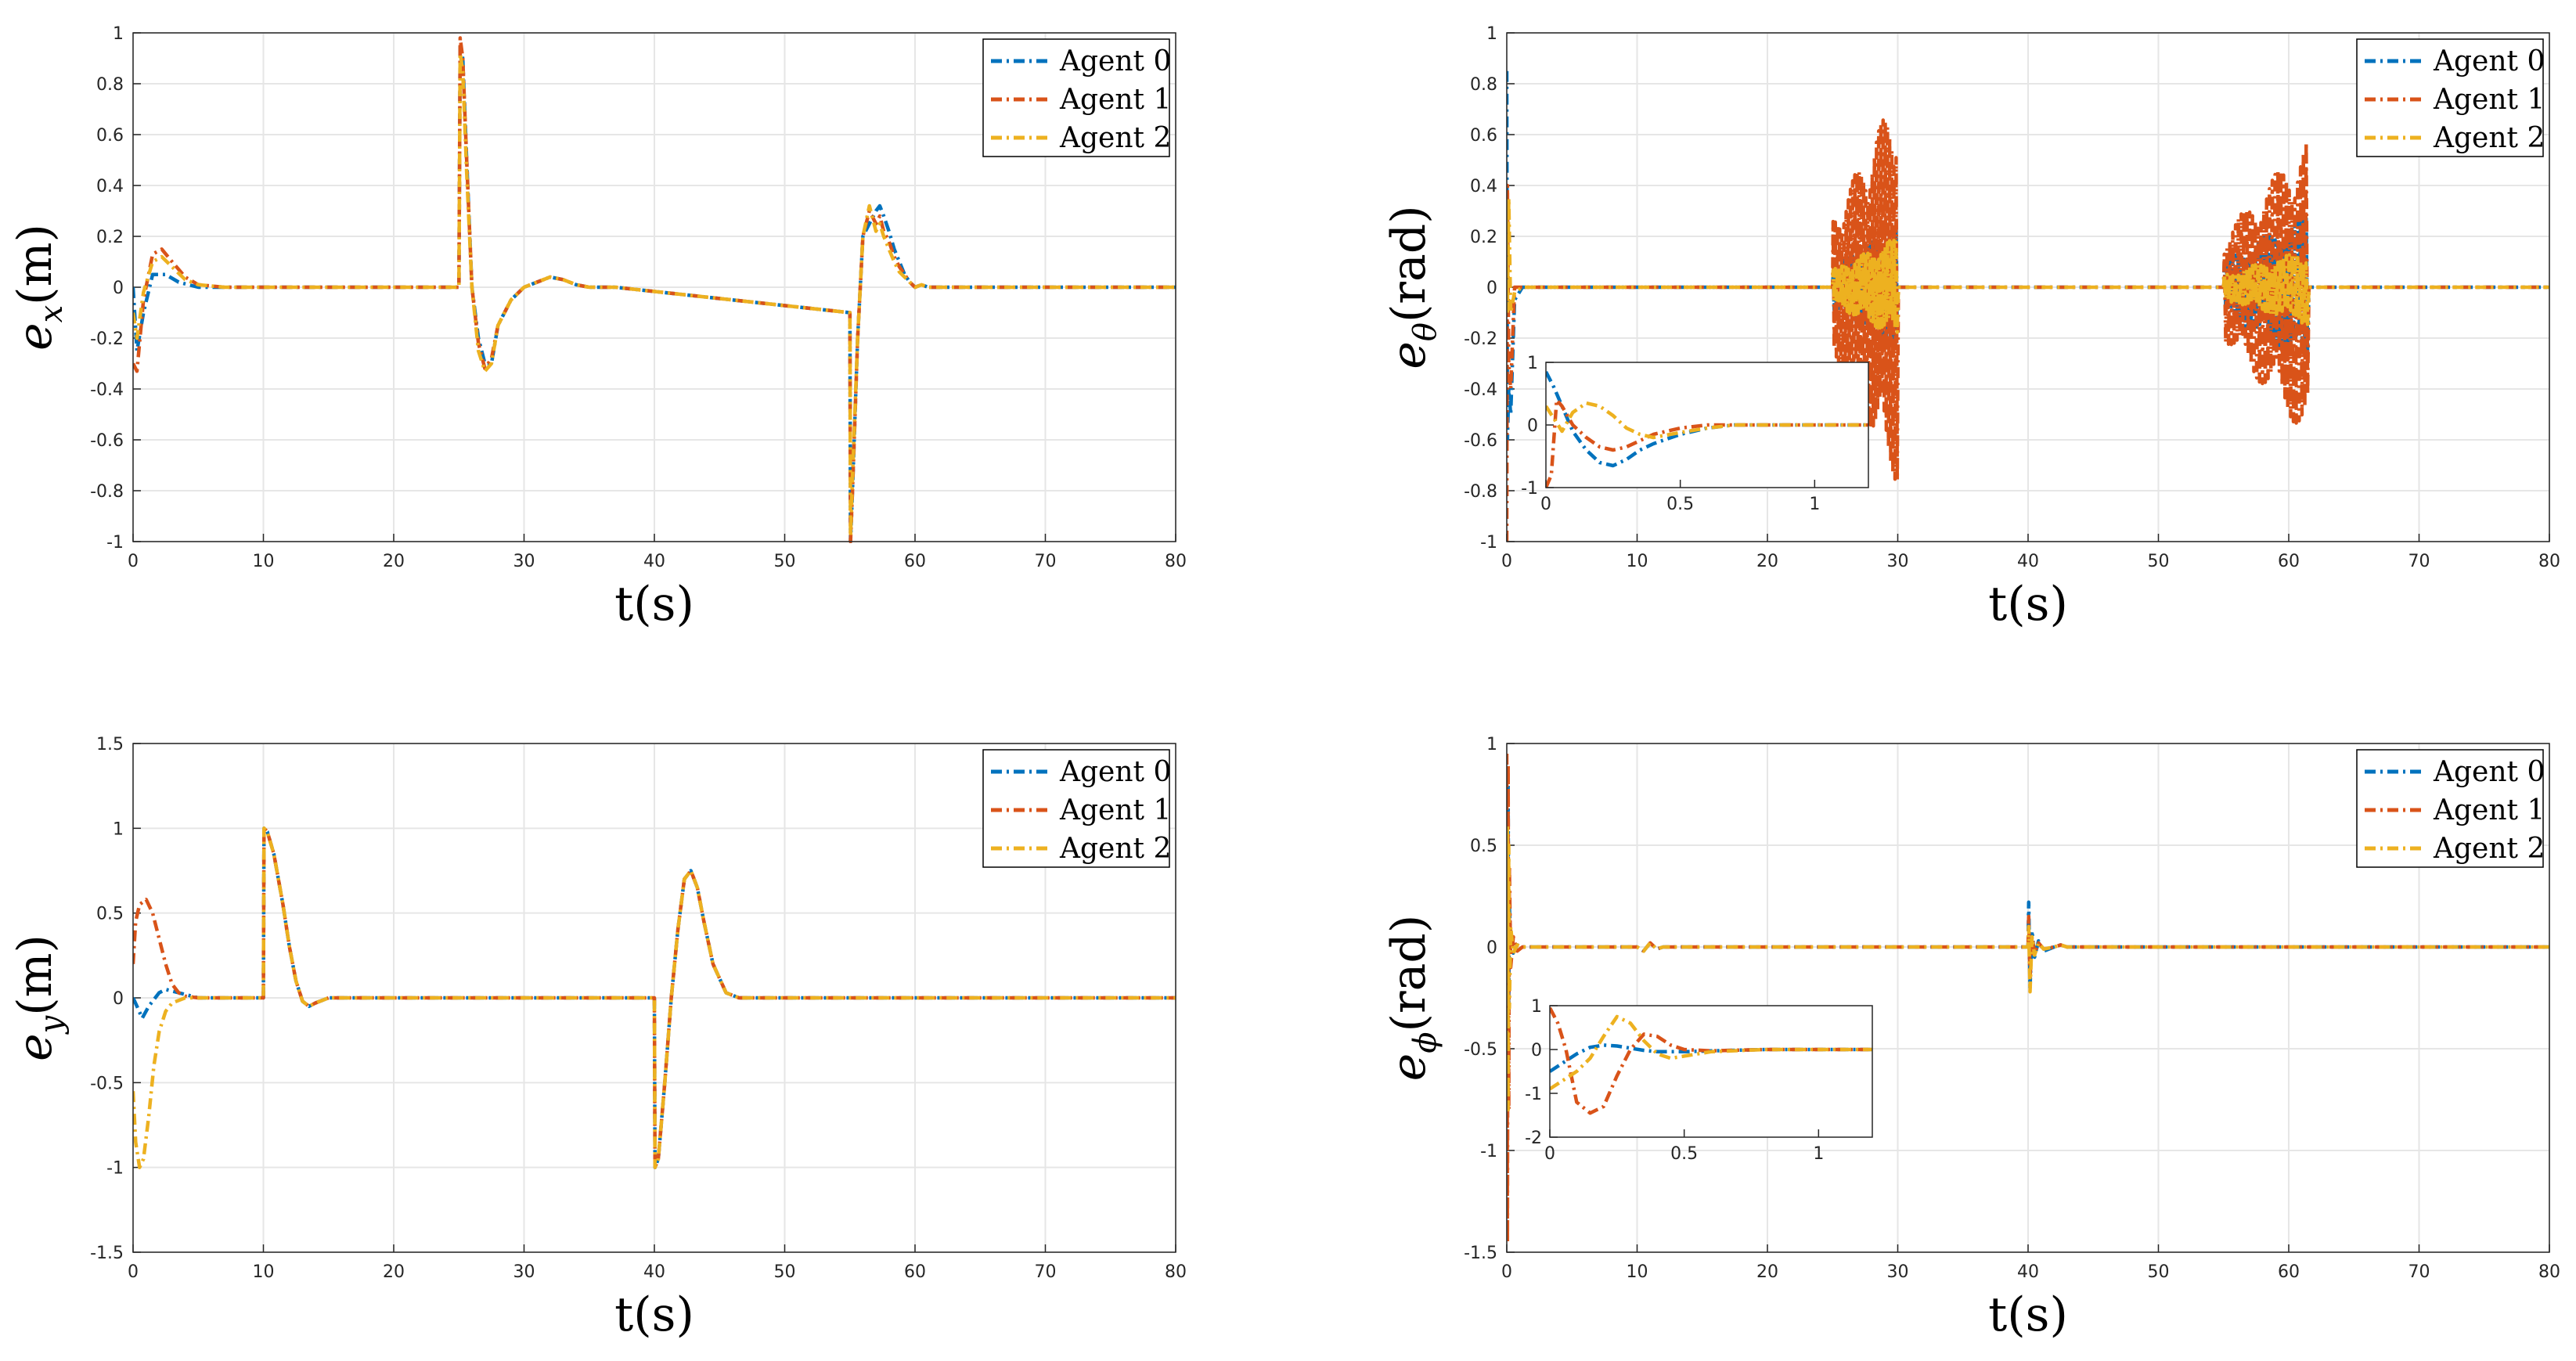 This screenshot has width=2576, height=1361. Describe the element at coordinates (2419, 1272) in the screenshot. I see `ephi-xtick-label-7: 70` at that location.